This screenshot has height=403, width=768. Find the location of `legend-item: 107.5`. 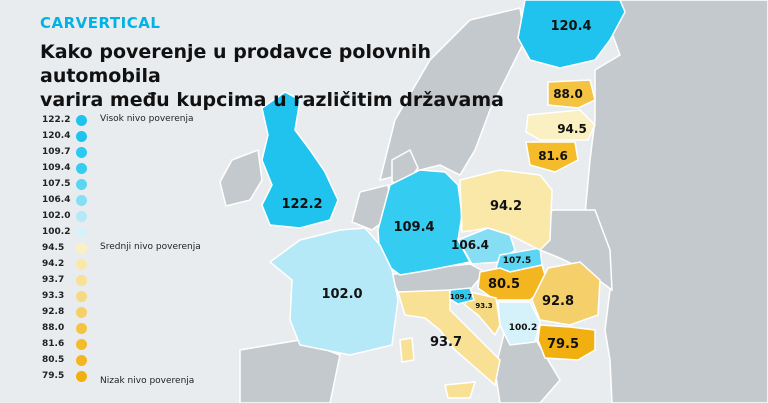

legend-item: 107.5 is located at coordinates (64, 184).